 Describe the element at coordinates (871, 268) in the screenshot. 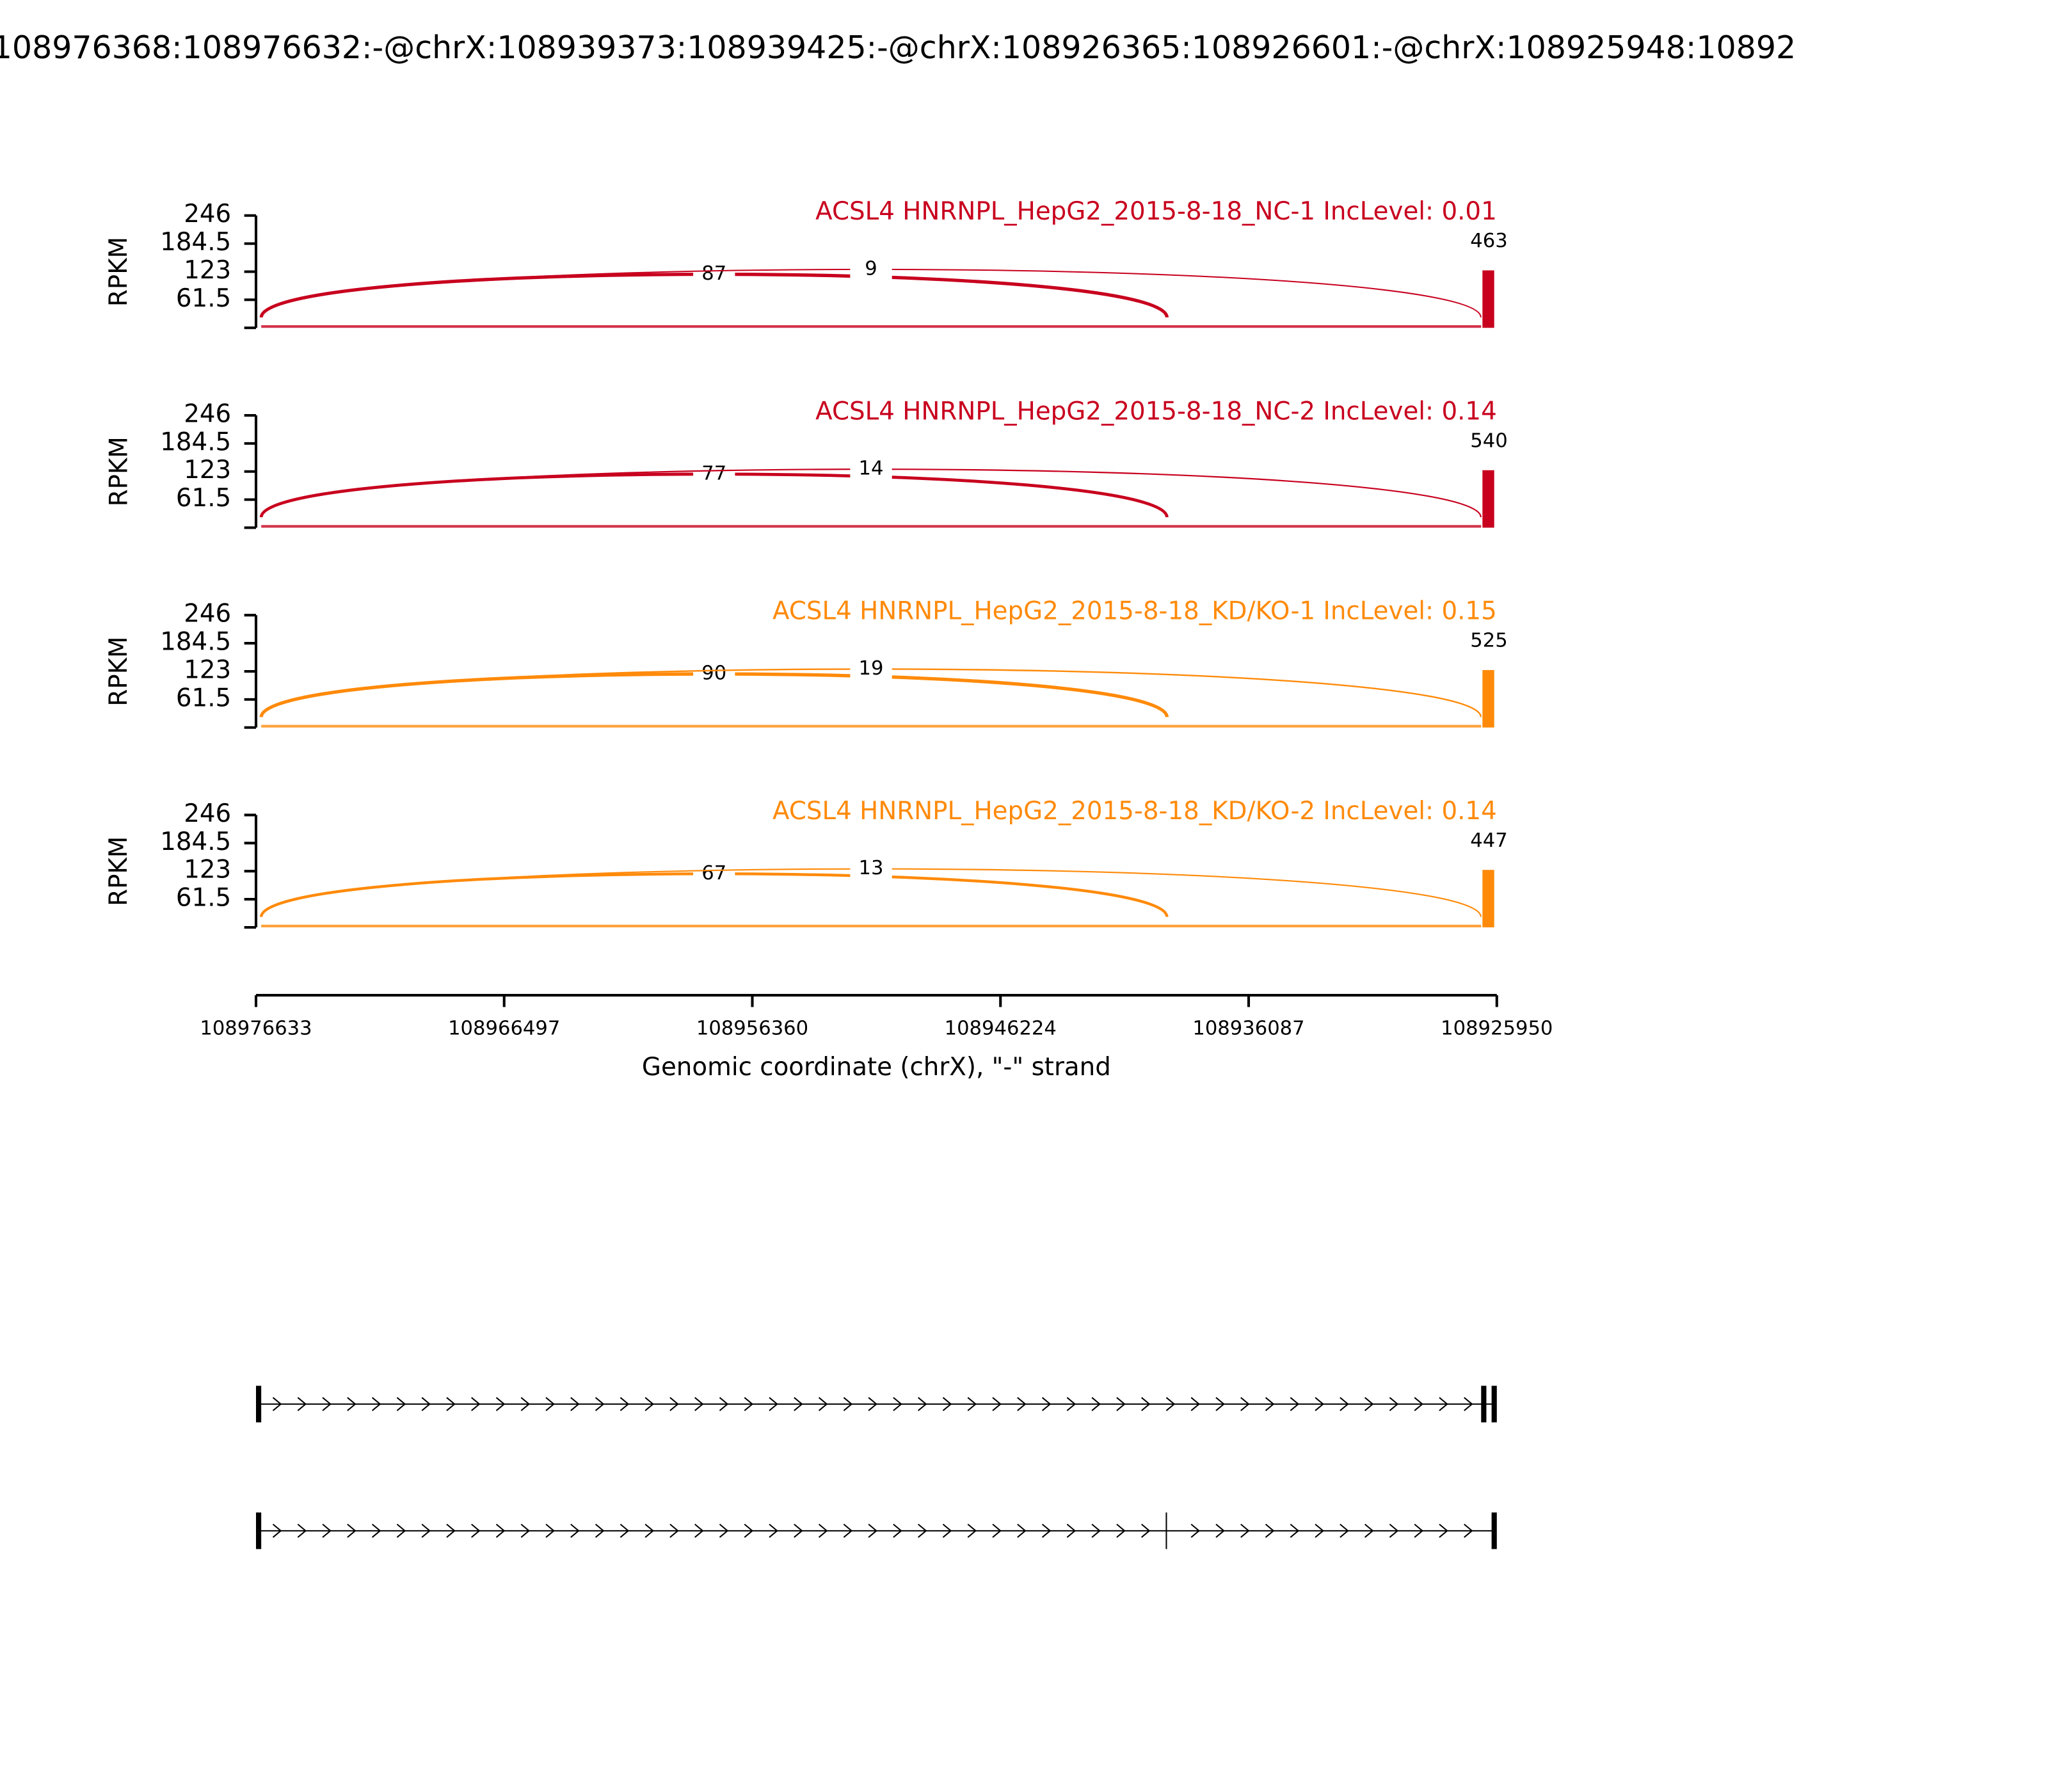

I see `junction-label: 9` at that location.